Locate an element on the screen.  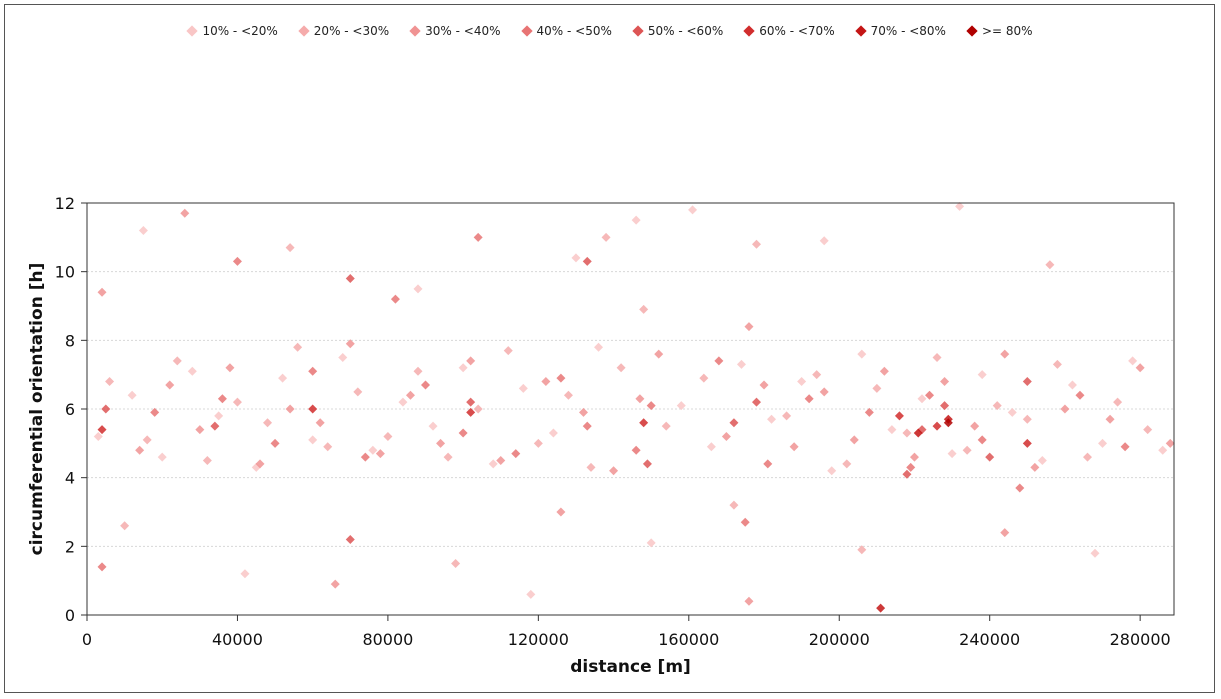
legend-label: >= 80% is located at coordinates (1007, 31).